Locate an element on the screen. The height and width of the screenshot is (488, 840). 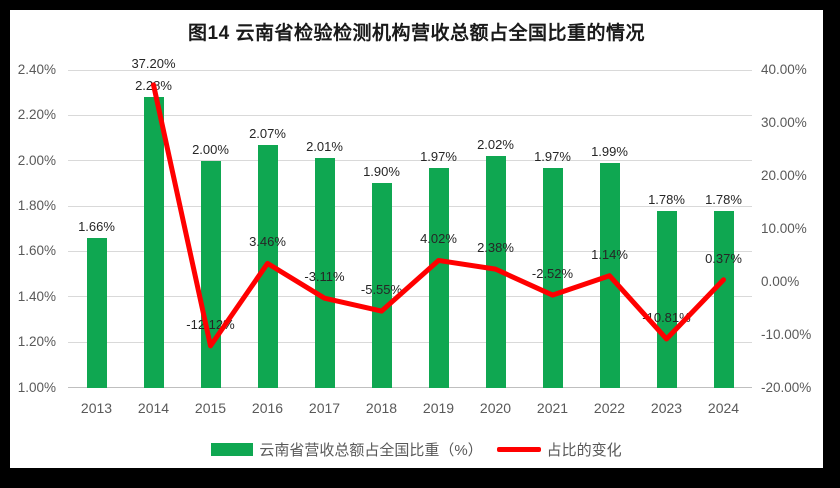
bar-data-label: 2.00% is located at coordinates (210, 149).